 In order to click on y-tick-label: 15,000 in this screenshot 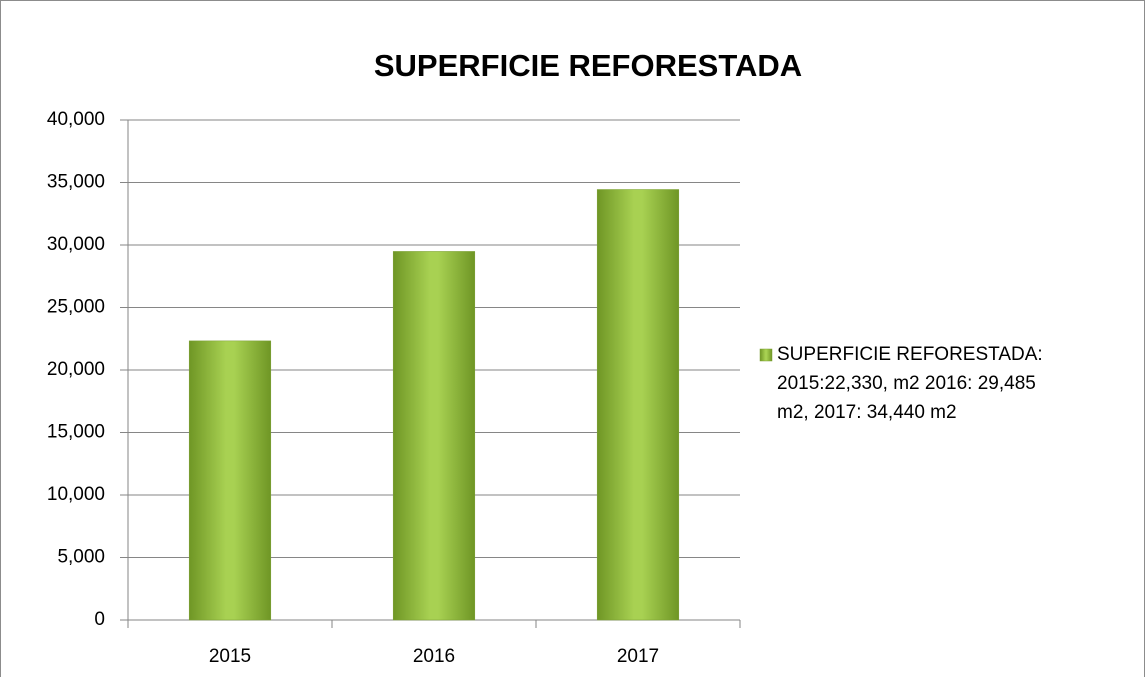, I will do `click(76, 432)`.